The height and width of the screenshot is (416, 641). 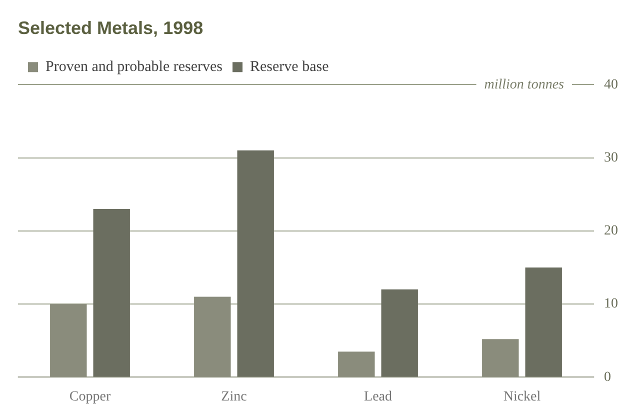 I want to click on y-tick-label: 40, so click(x=611, y=84).